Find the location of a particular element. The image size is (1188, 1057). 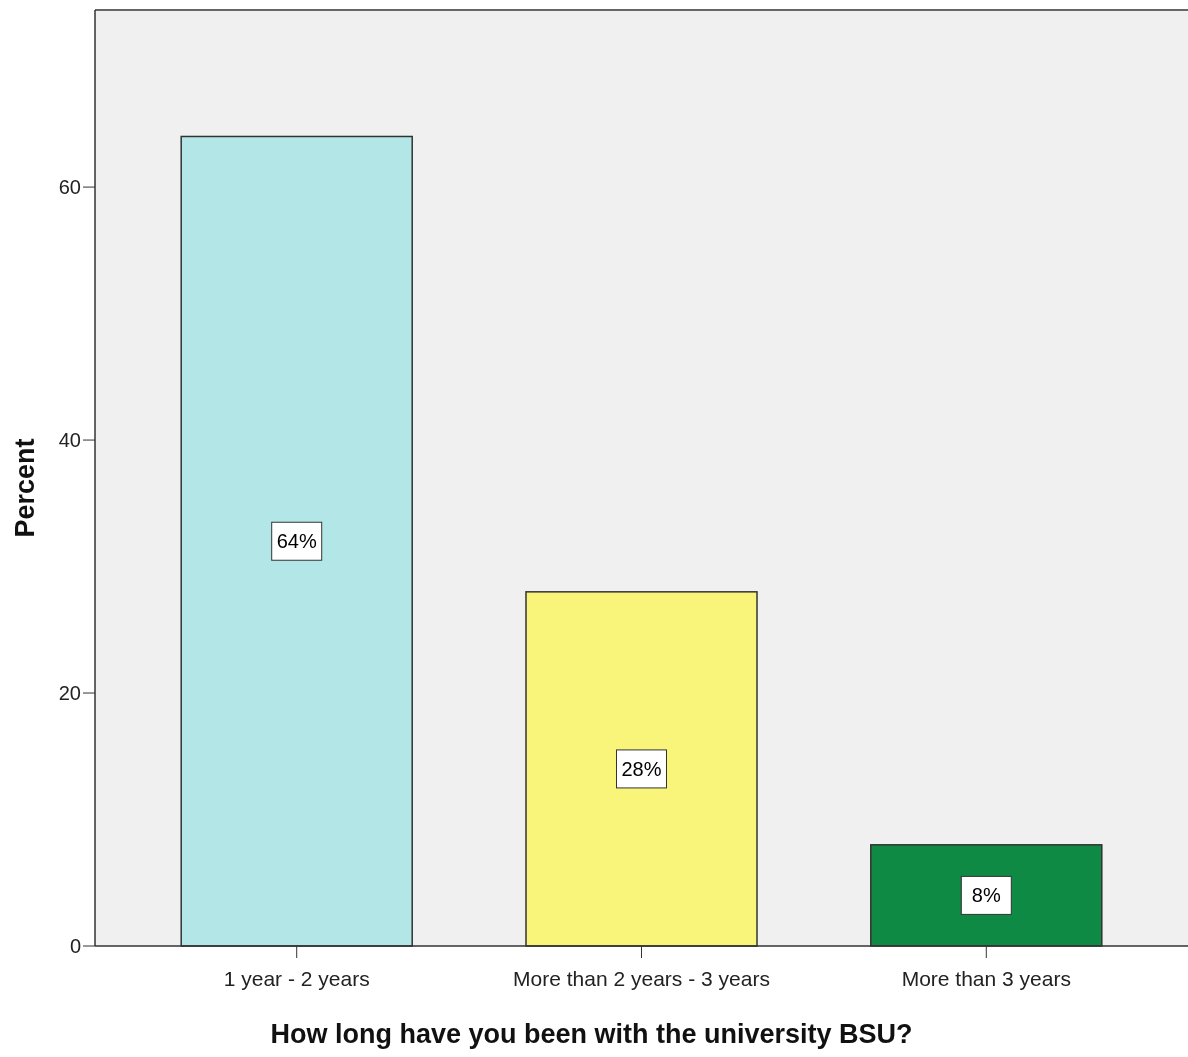

data-label: 8% is located at coordinates (986, 895).